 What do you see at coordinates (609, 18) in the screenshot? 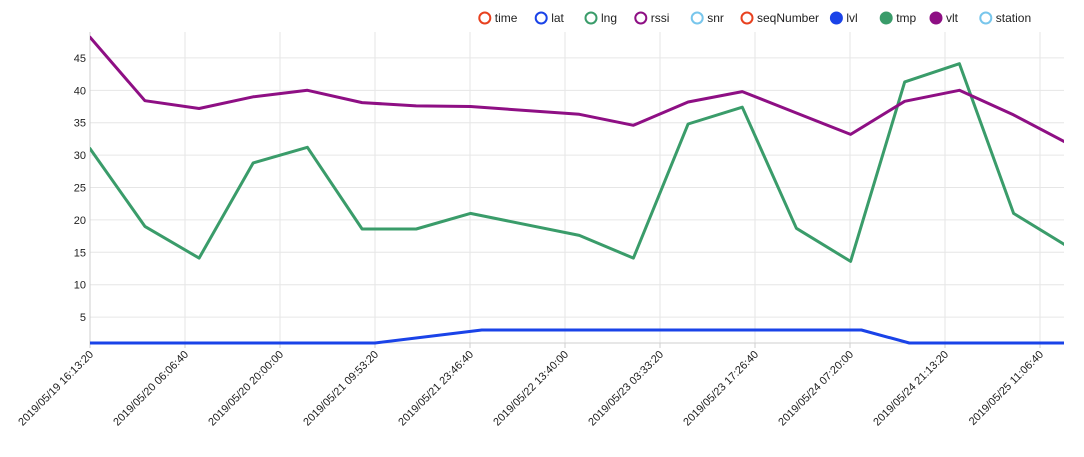
I see `legend-label: lng` at bounding box center [609, 18].